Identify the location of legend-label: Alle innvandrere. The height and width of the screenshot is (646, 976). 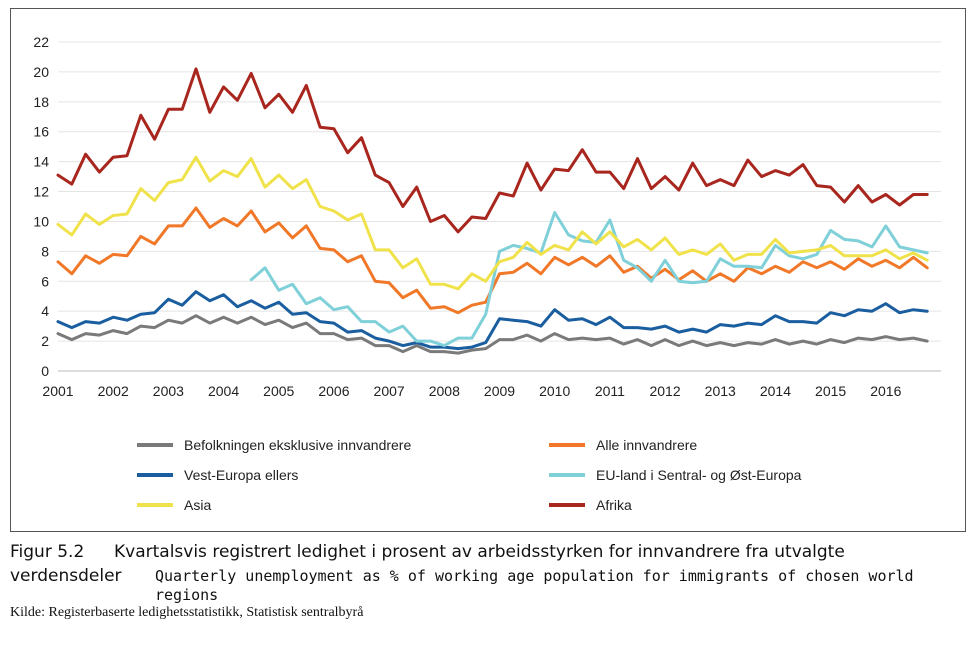
(646, 445).